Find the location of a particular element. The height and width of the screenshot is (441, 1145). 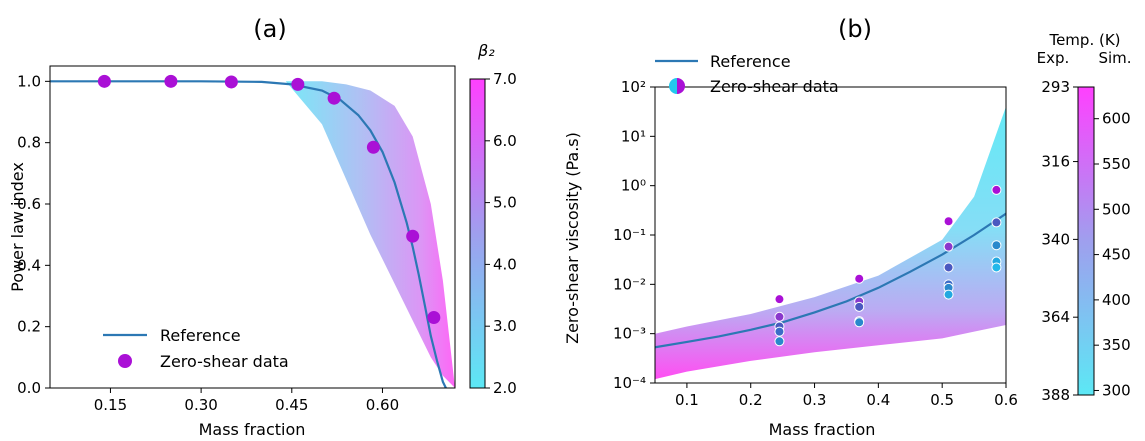

panel-b-ytick-label: 10⁻³ is located at coordinates (629, 334).